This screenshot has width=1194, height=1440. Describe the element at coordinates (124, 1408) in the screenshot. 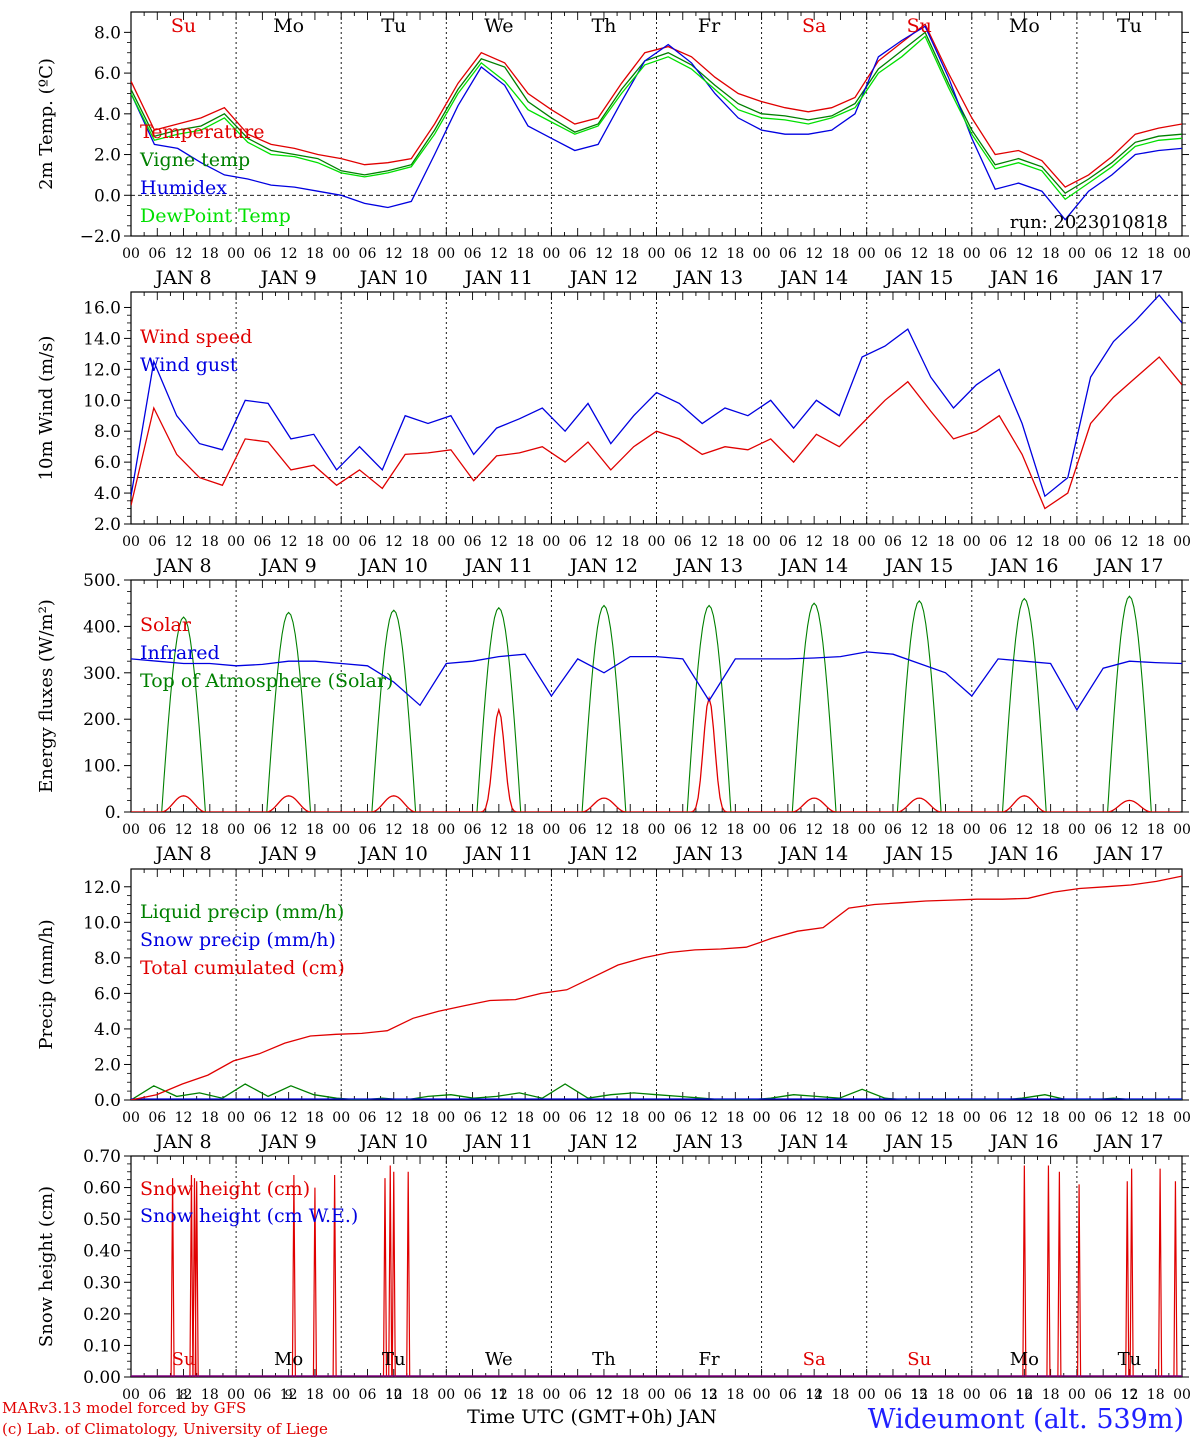

I see `credit-line-1: MARv3.13 model forced by GFS` at that location.